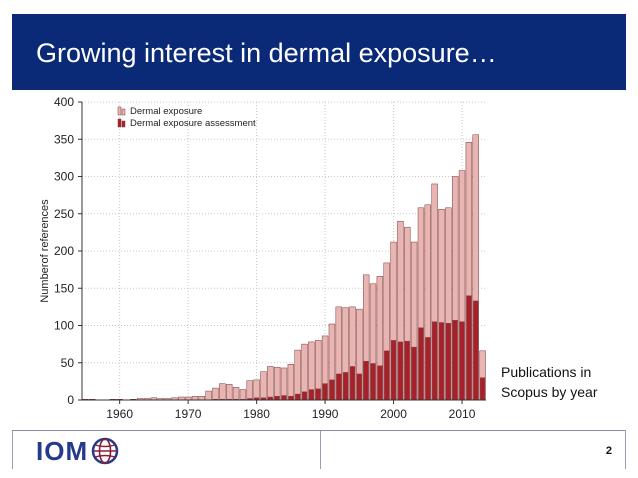  What do you see at coordinates (64, 177) in the screenshot?
I see `y-tick-label: 300` at bounding box center [64, 177].